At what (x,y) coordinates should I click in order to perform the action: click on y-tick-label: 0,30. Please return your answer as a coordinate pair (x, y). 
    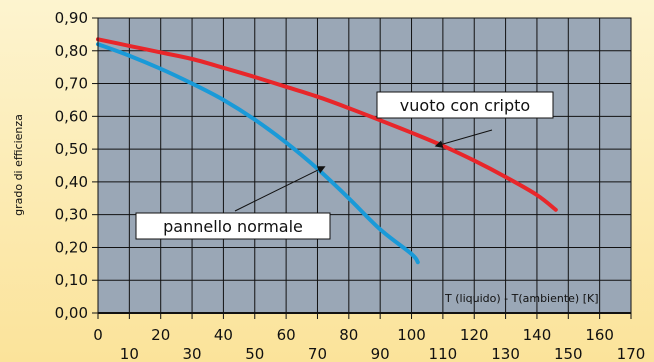
    Looking at the image, I should click on (71, 215).